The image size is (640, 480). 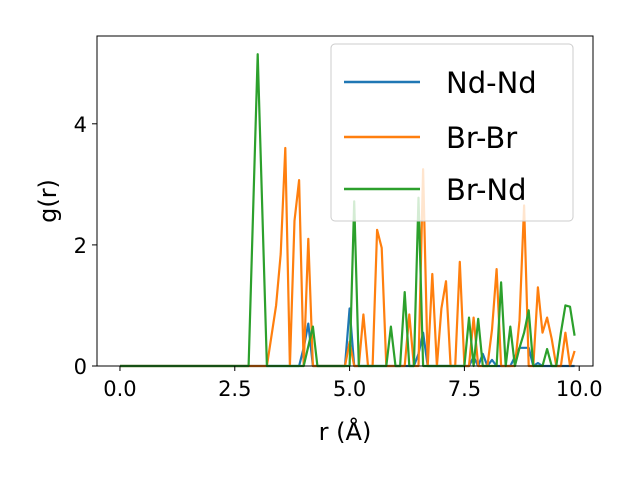 What do you see at coordinates (349, 389) in the screenshot?
I see `x-tick-label: 5.0` at bounding box center [349, 389].